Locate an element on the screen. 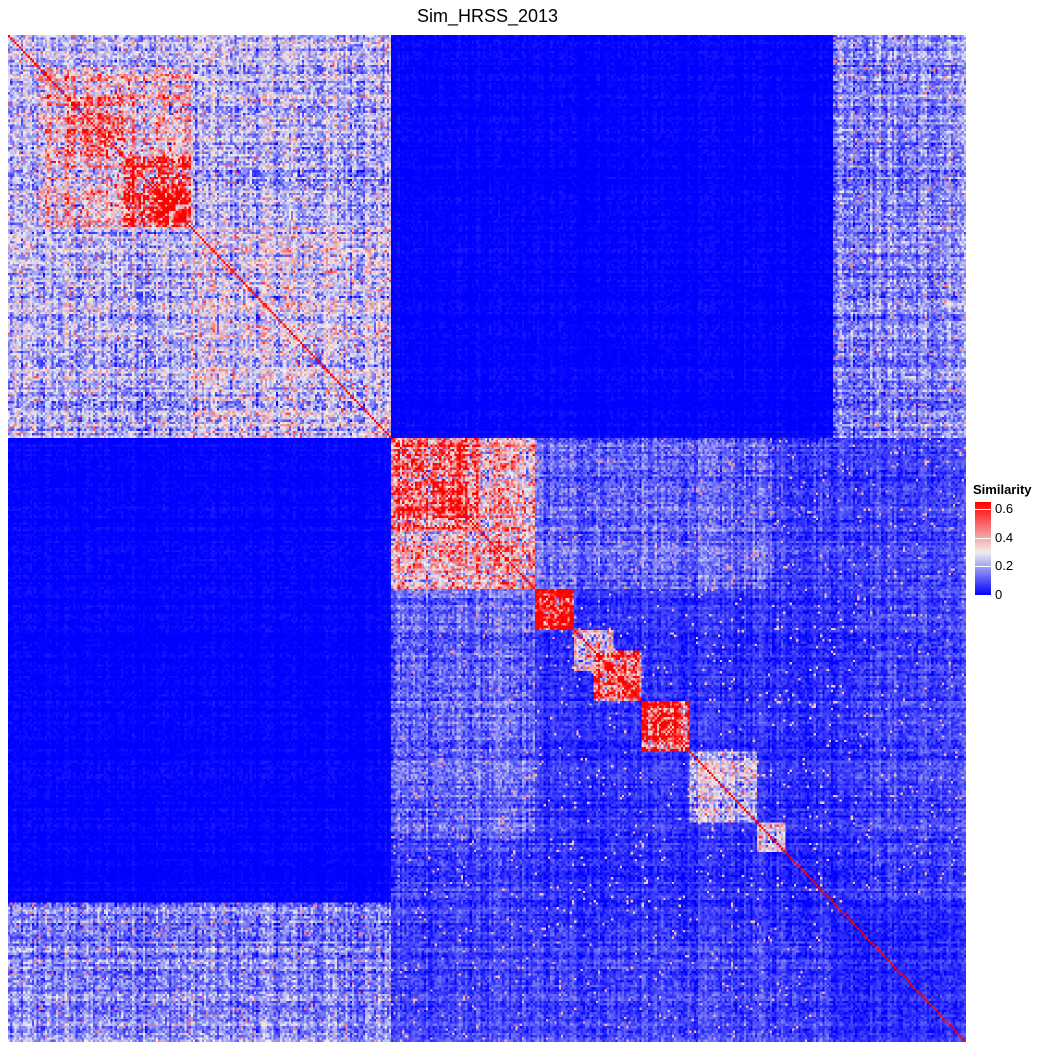 This screenshot has height=1050, width=1050. legend-color-bar is located at coordinates (983, 549).